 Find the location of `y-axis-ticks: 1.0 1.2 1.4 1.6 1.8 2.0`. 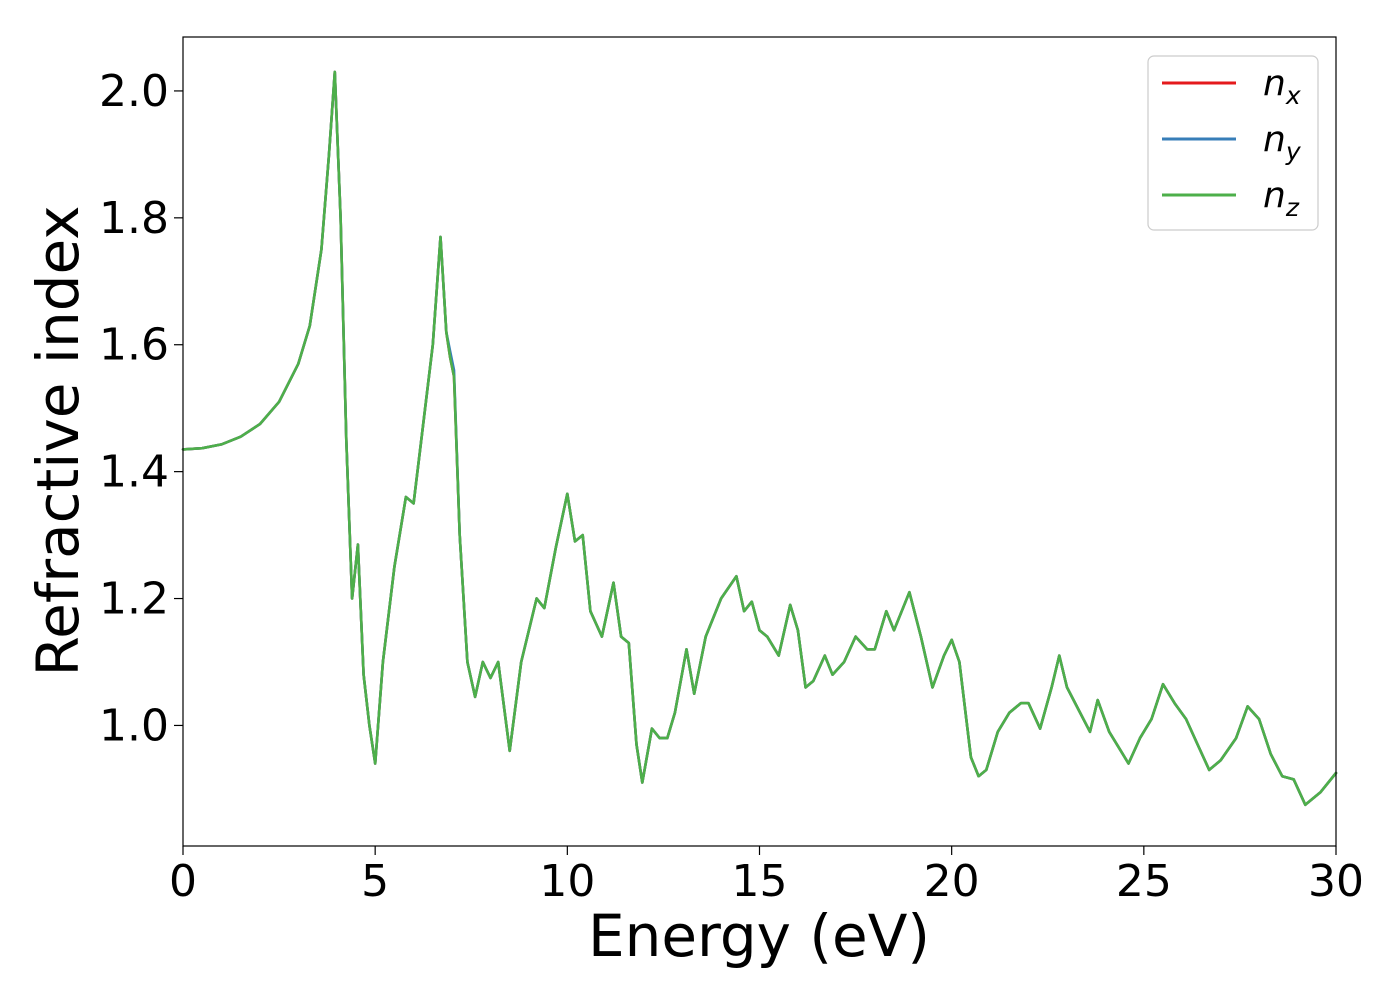

y-axis-ticks: 1.0 1.2 1.4 1.6 1.8 2.0 is located at coordinates (141, 408).